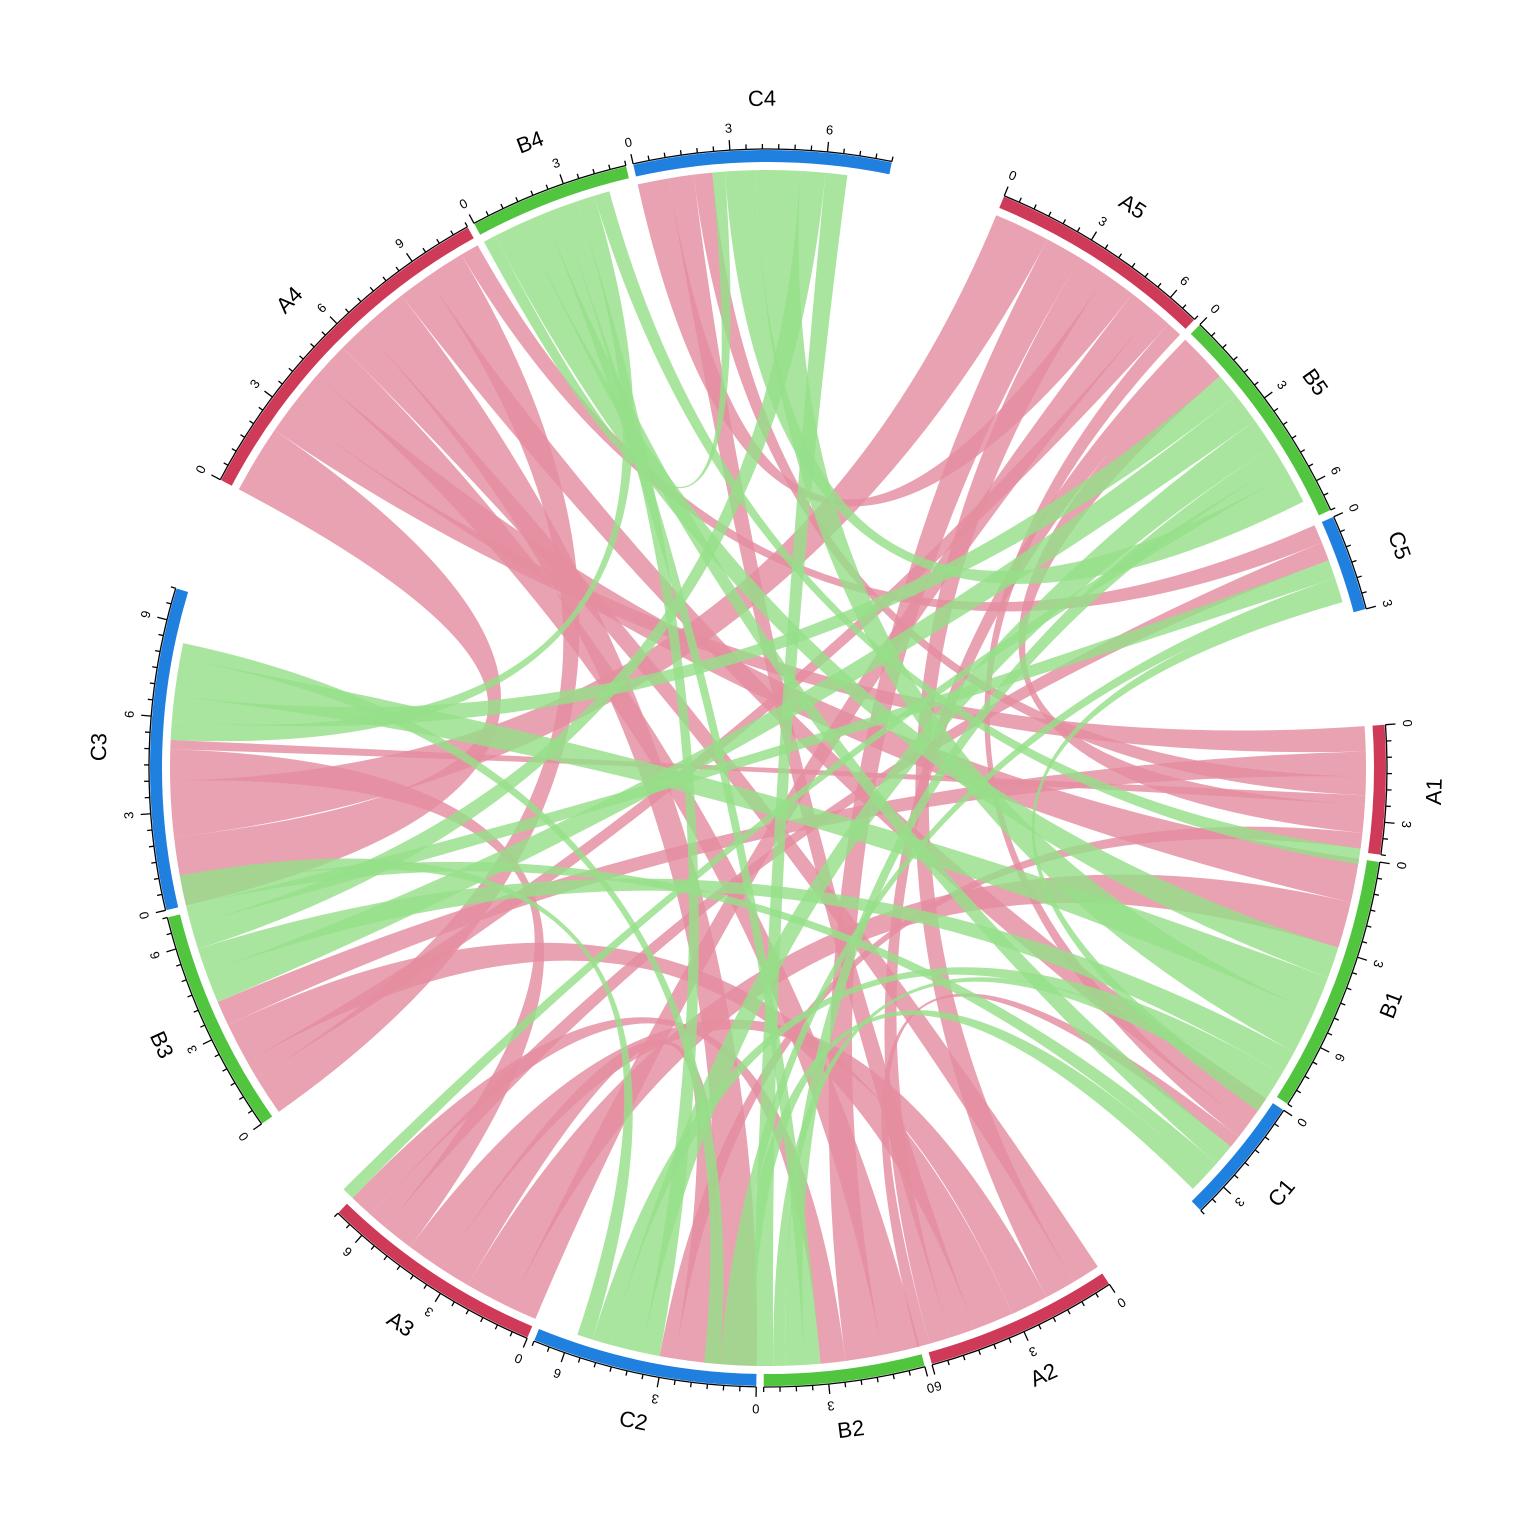 The width and height of the screenshot is (1536, 1536). Describe the element at coordinates (530, 142) in the screenshot. I see `sector-label-b4: B4` at that location.